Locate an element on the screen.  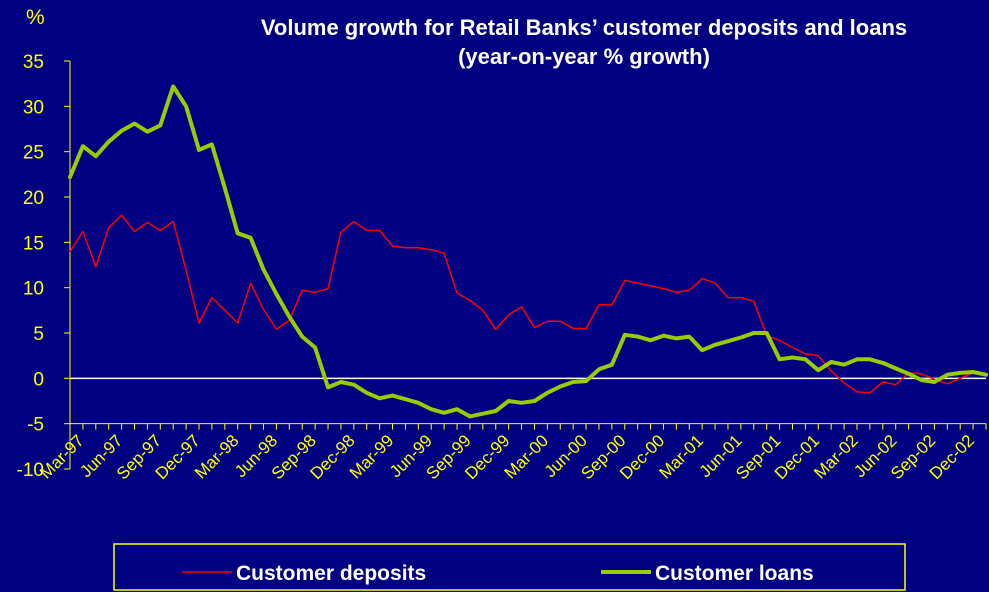
legend-label-customer-loans: Customer loans is located at coordinates (734, 573).